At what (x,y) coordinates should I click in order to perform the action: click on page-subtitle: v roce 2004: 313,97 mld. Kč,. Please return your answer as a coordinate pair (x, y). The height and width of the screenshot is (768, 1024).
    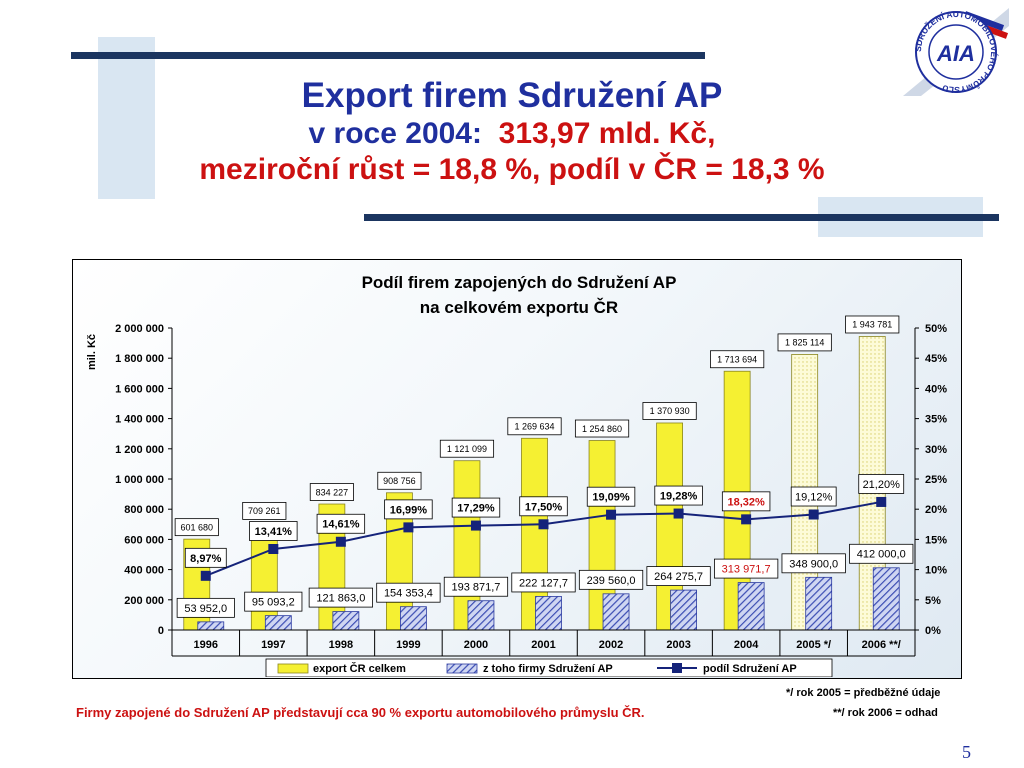
    Looking at the image, I should click on (512, 134).